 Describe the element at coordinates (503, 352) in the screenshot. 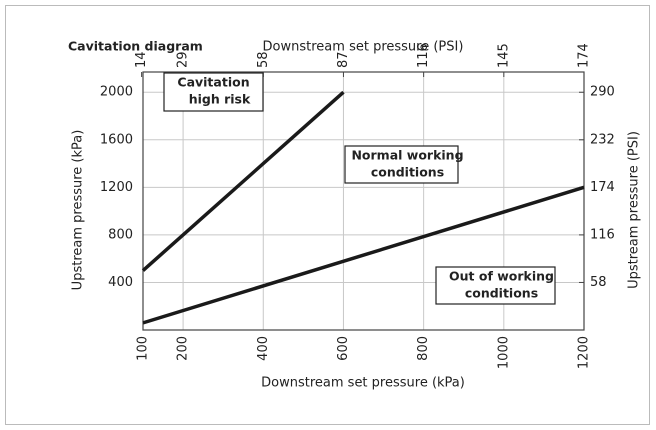

I see `x-tick-label: 1000` at that location.